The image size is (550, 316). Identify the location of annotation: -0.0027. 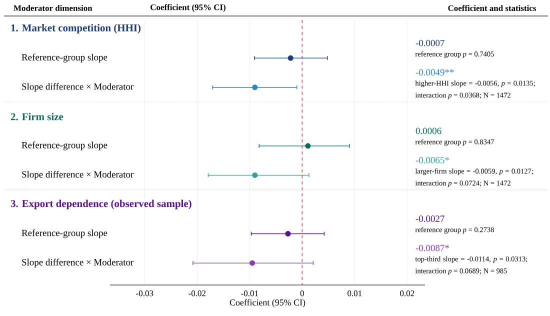
(430, 219).